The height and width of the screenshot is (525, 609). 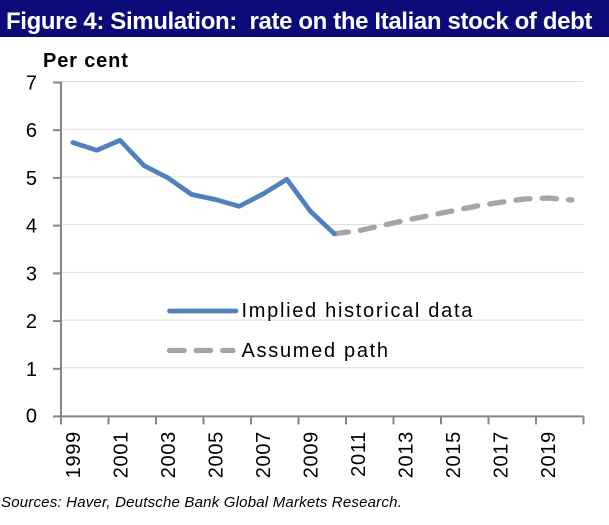 I want to click on svg-text: 2001, so click(x=122, y=454).